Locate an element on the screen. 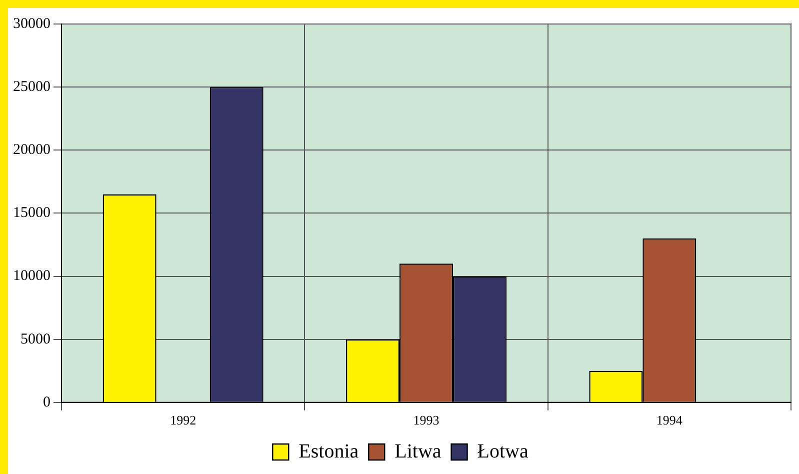 This screenshot has height=474, width=799. legend-label: Łotwa is located at coordinates (502, 451).